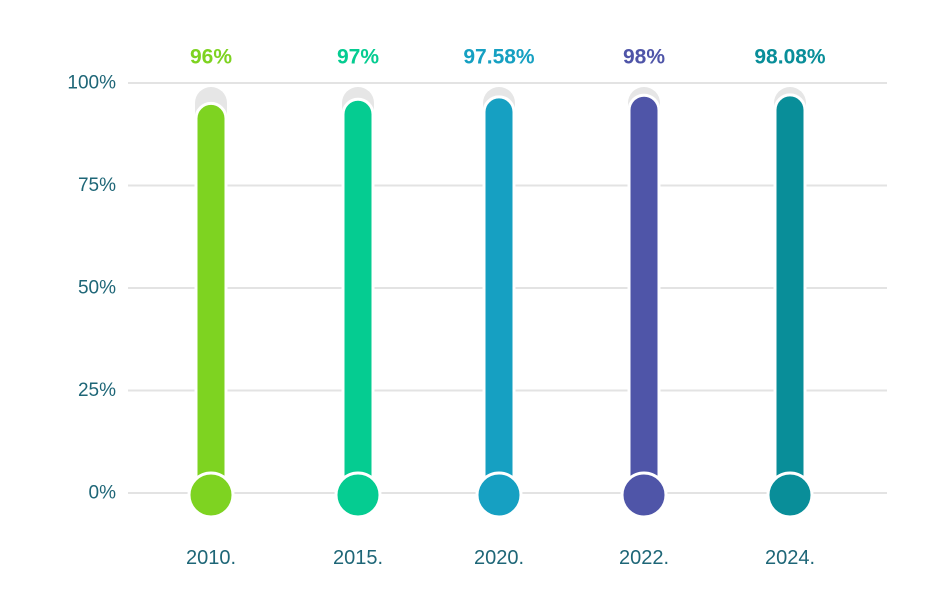 The height and width of the screenshot is (613, 946). What do you see at coordinates (211, 298) in the screenshot?
I see `bar-2010` at bounding box center [211, 298].